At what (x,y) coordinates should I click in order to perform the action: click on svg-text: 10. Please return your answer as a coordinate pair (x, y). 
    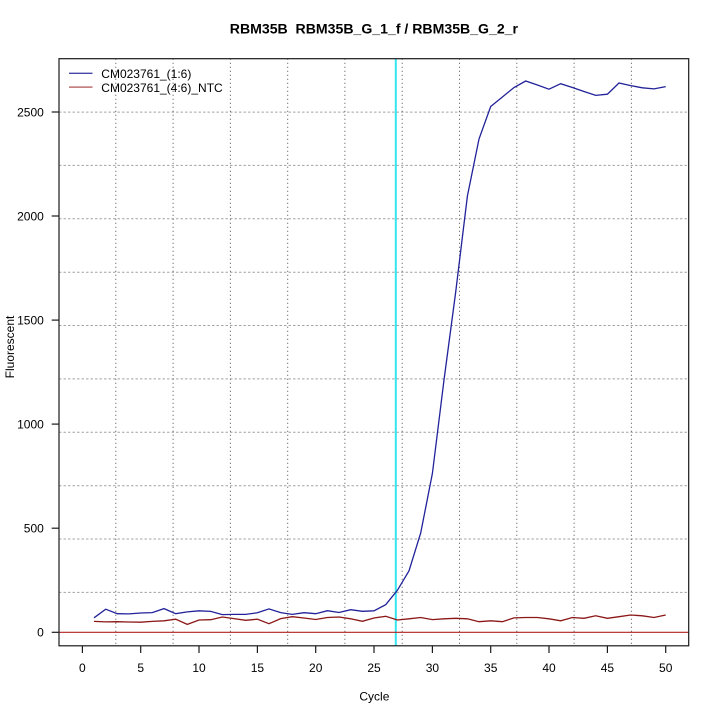
    Looking at the image, I should click on (199, 668).